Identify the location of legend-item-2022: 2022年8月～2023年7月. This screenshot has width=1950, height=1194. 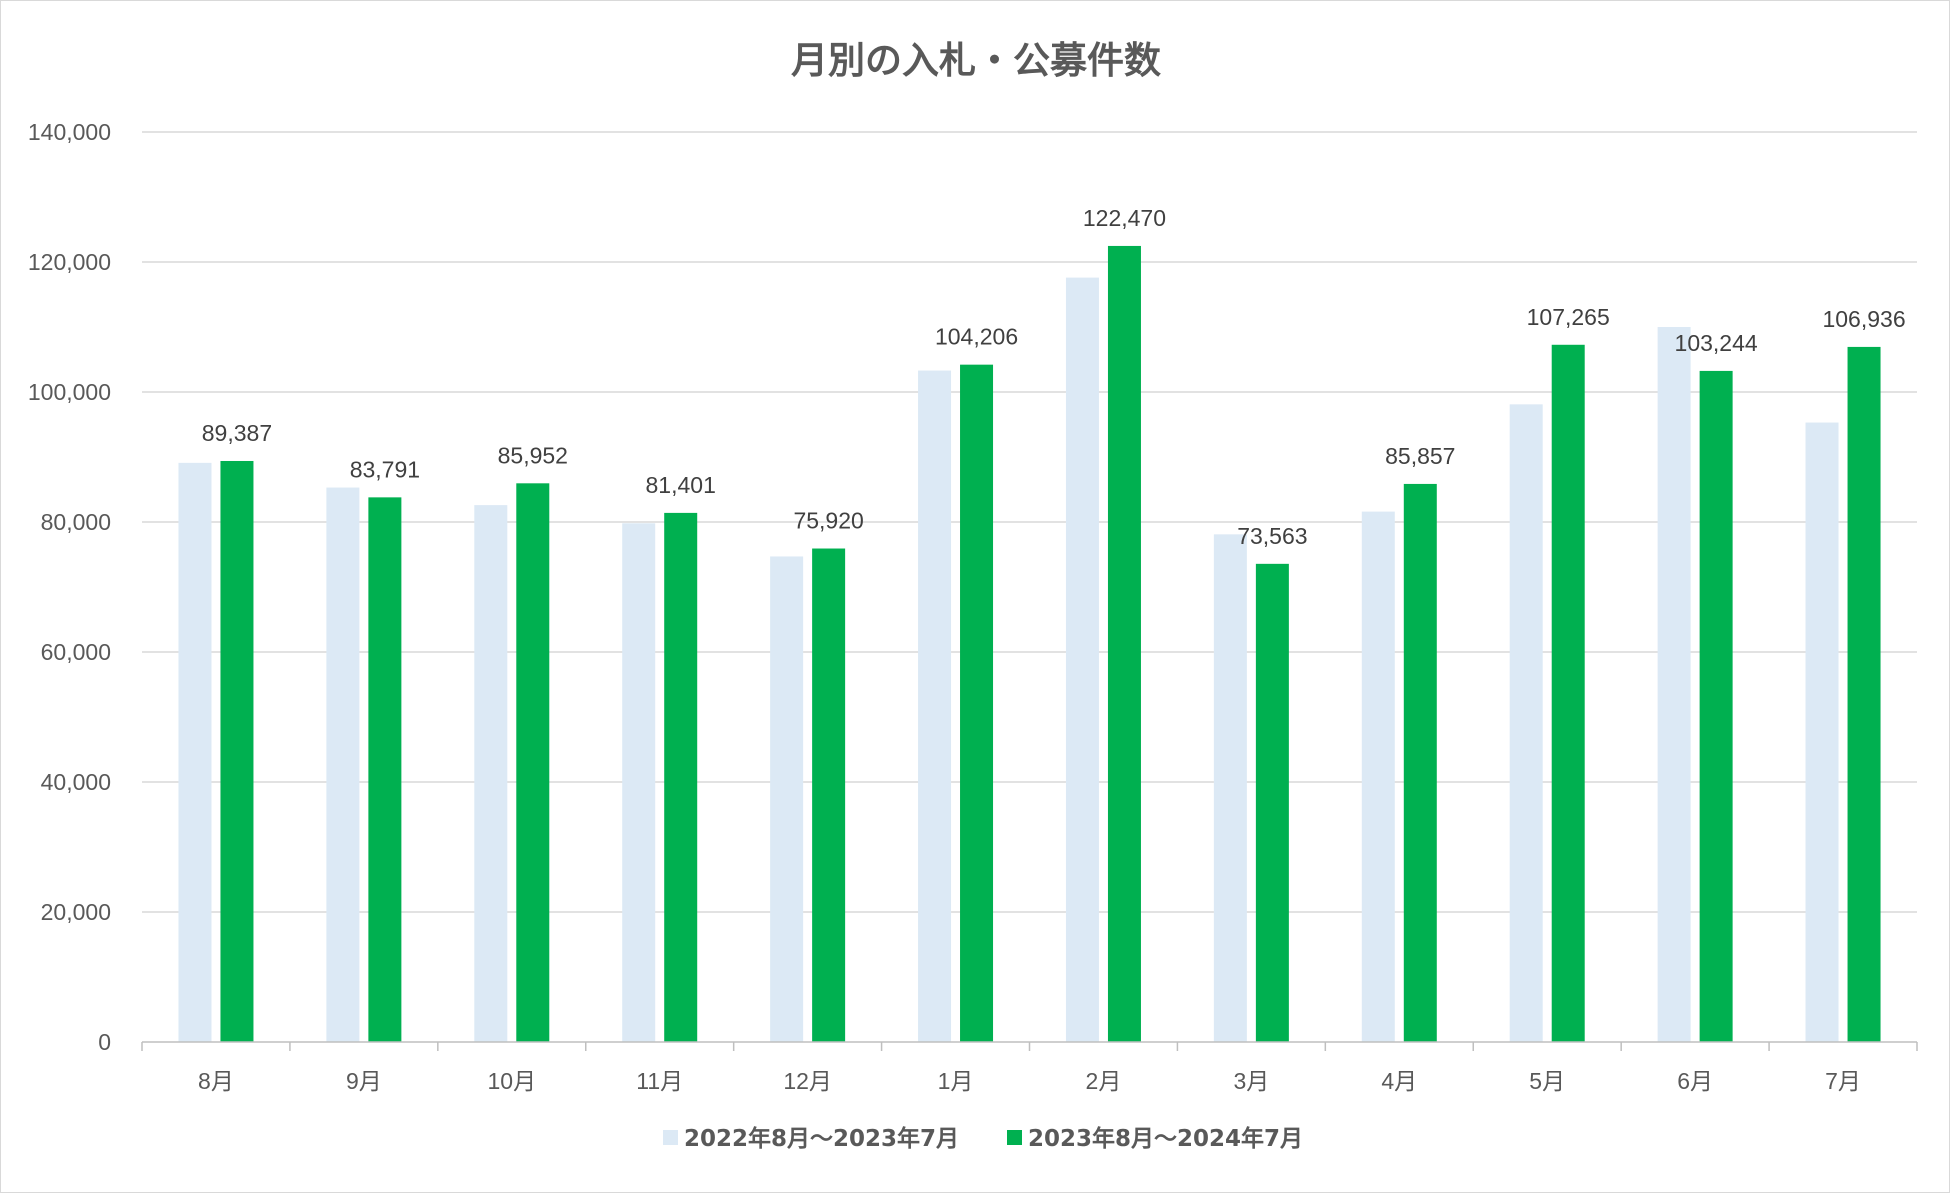
(811, 1138).